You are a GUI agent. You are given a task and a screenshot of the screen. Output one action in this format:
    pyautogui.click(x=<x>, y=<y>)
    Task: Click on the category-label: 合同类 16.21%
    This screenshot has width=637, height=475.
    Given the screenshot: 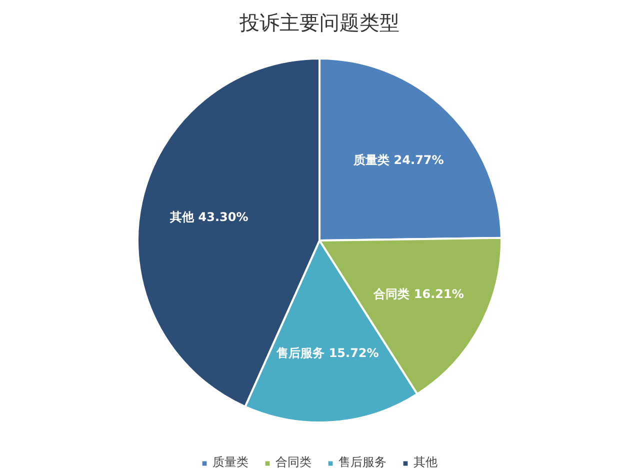 What is the action you would take?
    pyautogui.click(x=419, y=294)
    